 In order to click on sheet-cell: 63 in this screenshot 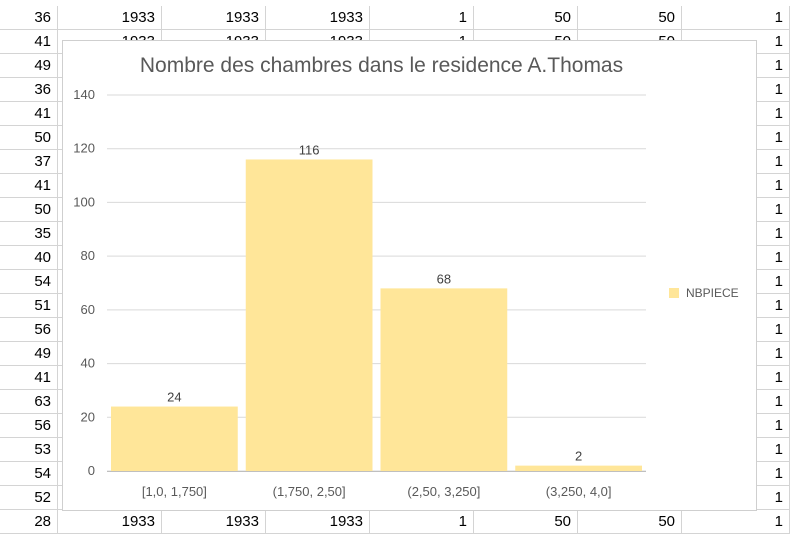, I will do `click(29, 402)`.